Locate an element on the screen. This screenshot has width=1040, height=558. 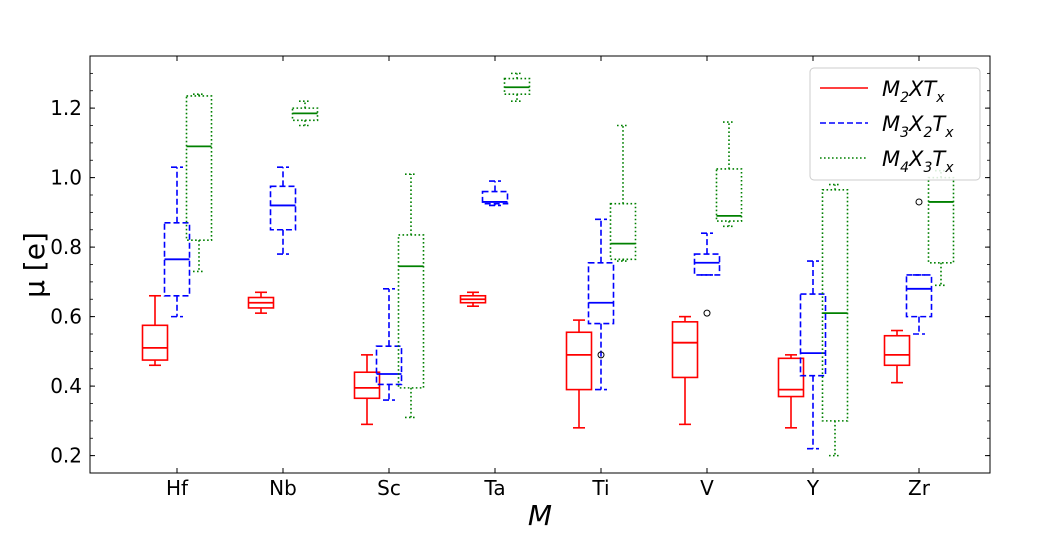
box-M4X3Tx-Sc is located at coordinates (411, 296).